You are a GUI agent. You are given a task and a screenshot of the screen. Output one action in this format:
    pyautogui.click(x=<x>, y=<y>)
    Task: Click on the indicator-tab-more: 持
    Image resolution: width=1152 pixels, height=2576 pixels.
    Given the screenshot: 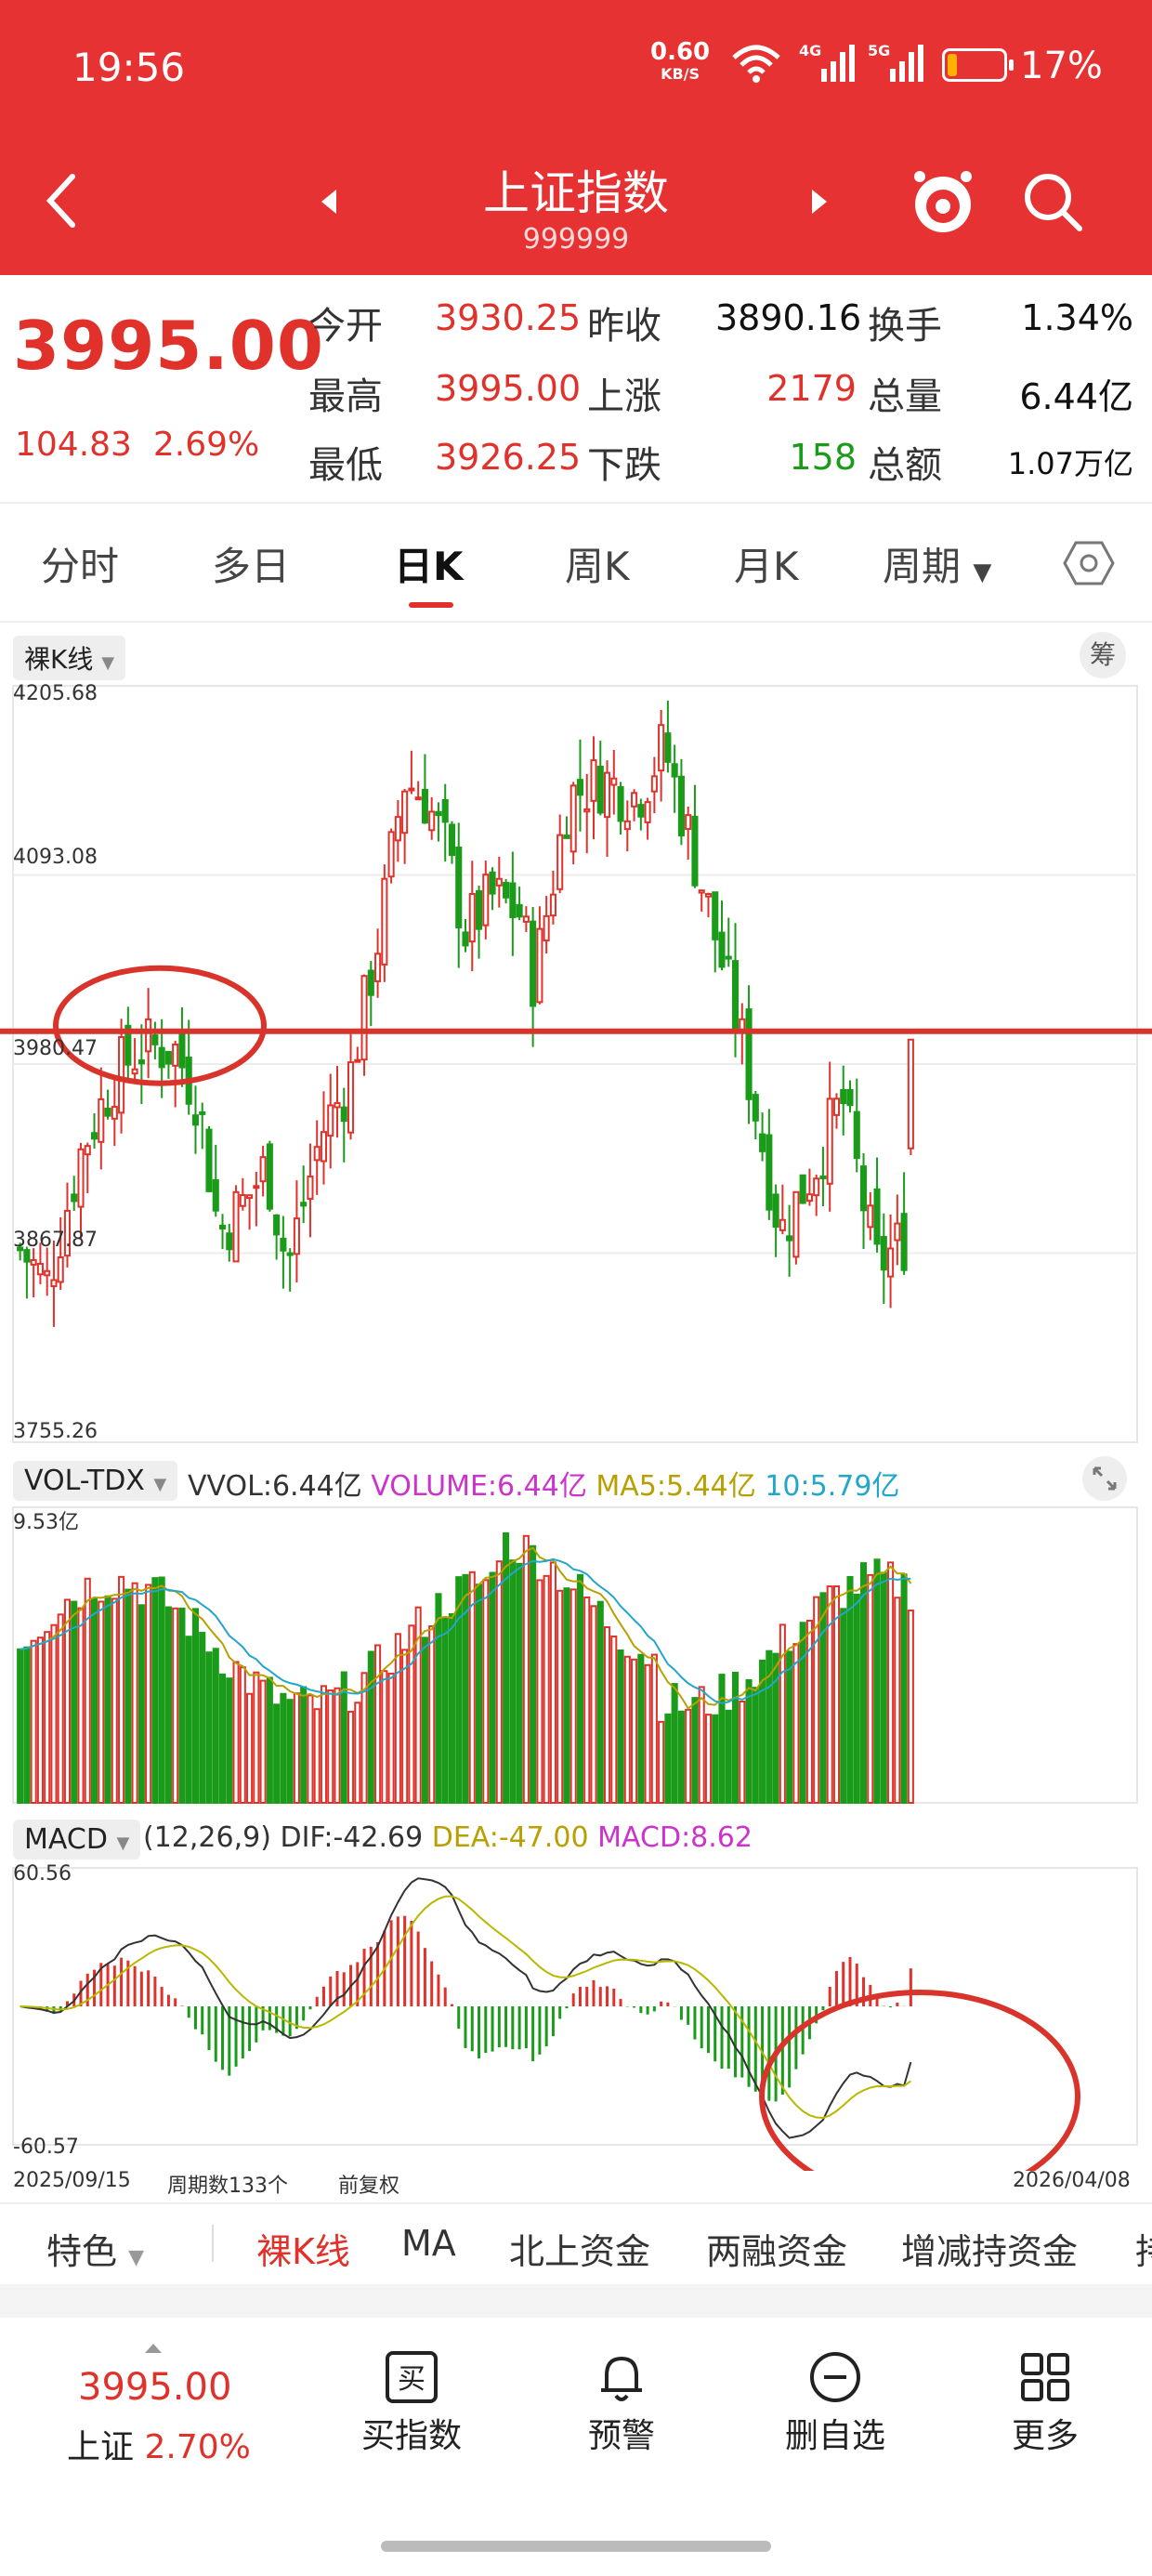 What is the action you would take?
    pyautogui.click(x=1143, y=2248)
    